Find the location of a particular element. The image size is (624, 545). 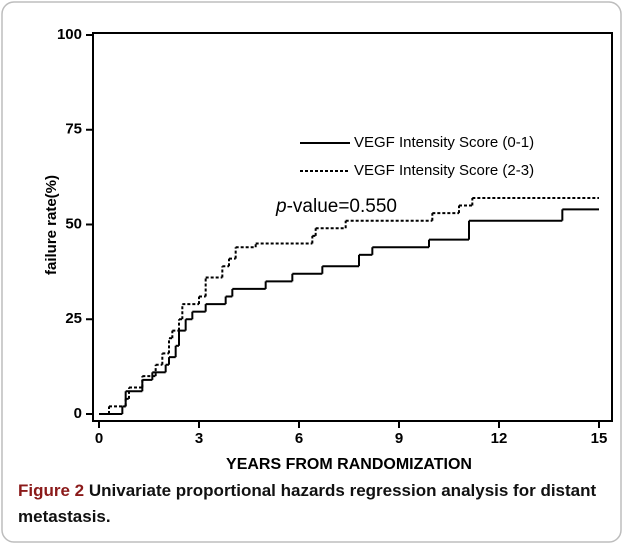

x-tick-label: 6 is located at coordinates (299, 438).